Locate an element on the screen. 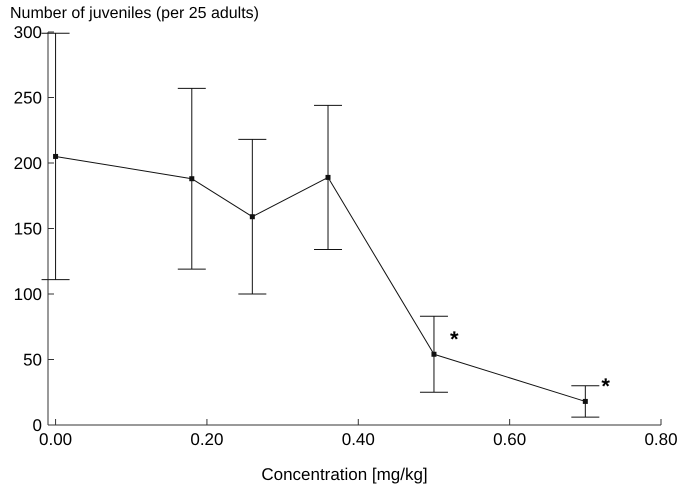 This screenshot has width=683, height=492. x-tick-label: 0.80 is located at coordinates (661, 439).